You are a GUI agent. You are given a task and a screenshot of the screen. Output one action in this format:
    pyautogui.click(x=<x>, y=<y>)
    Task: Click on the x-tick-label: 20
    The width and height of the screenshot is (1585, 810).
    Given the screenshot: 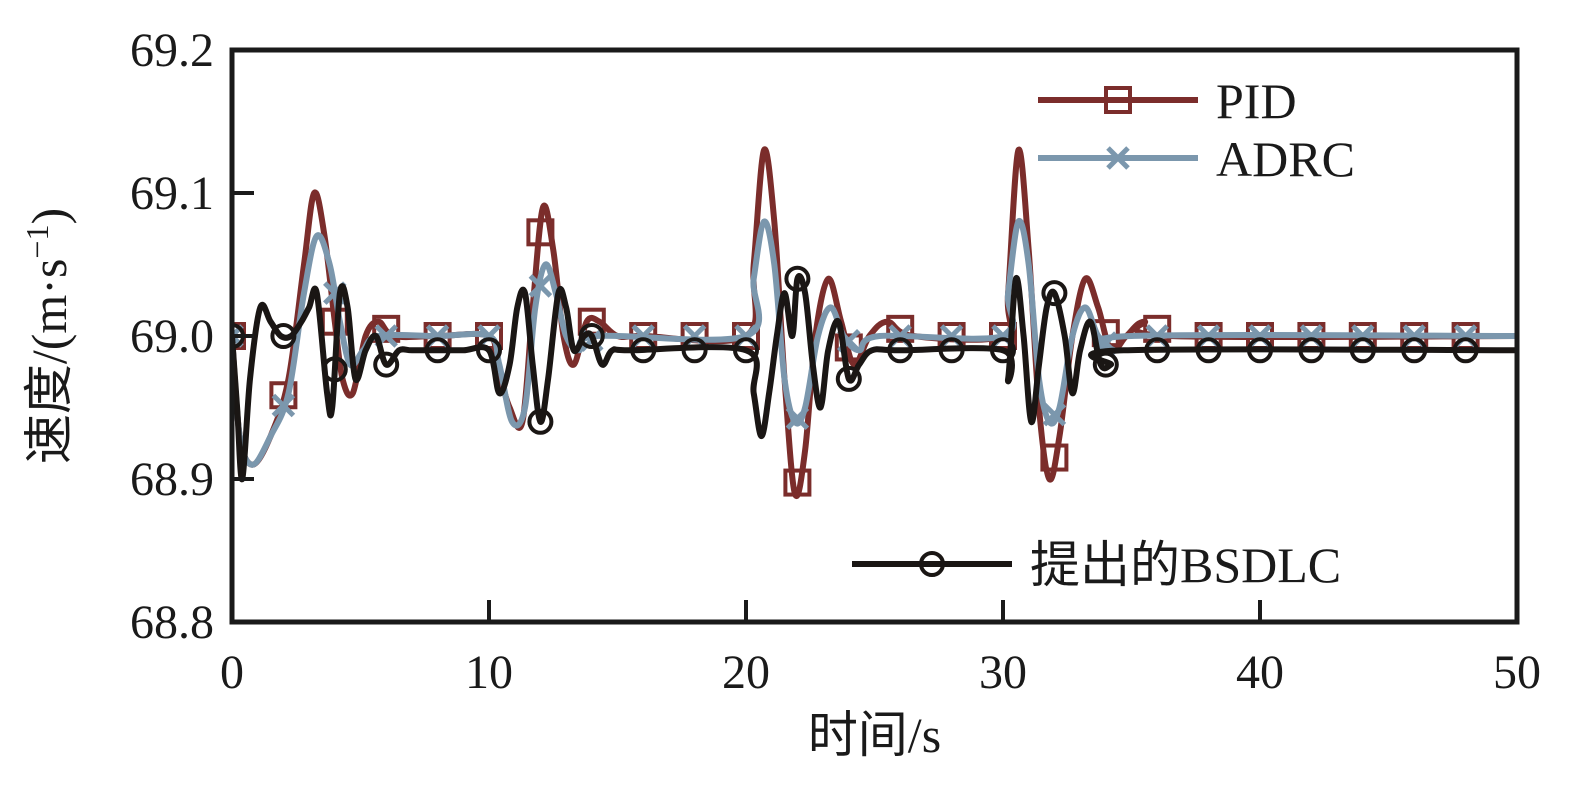 What is the action you would take?
    pyautogui.click(x=746, y=672)
    